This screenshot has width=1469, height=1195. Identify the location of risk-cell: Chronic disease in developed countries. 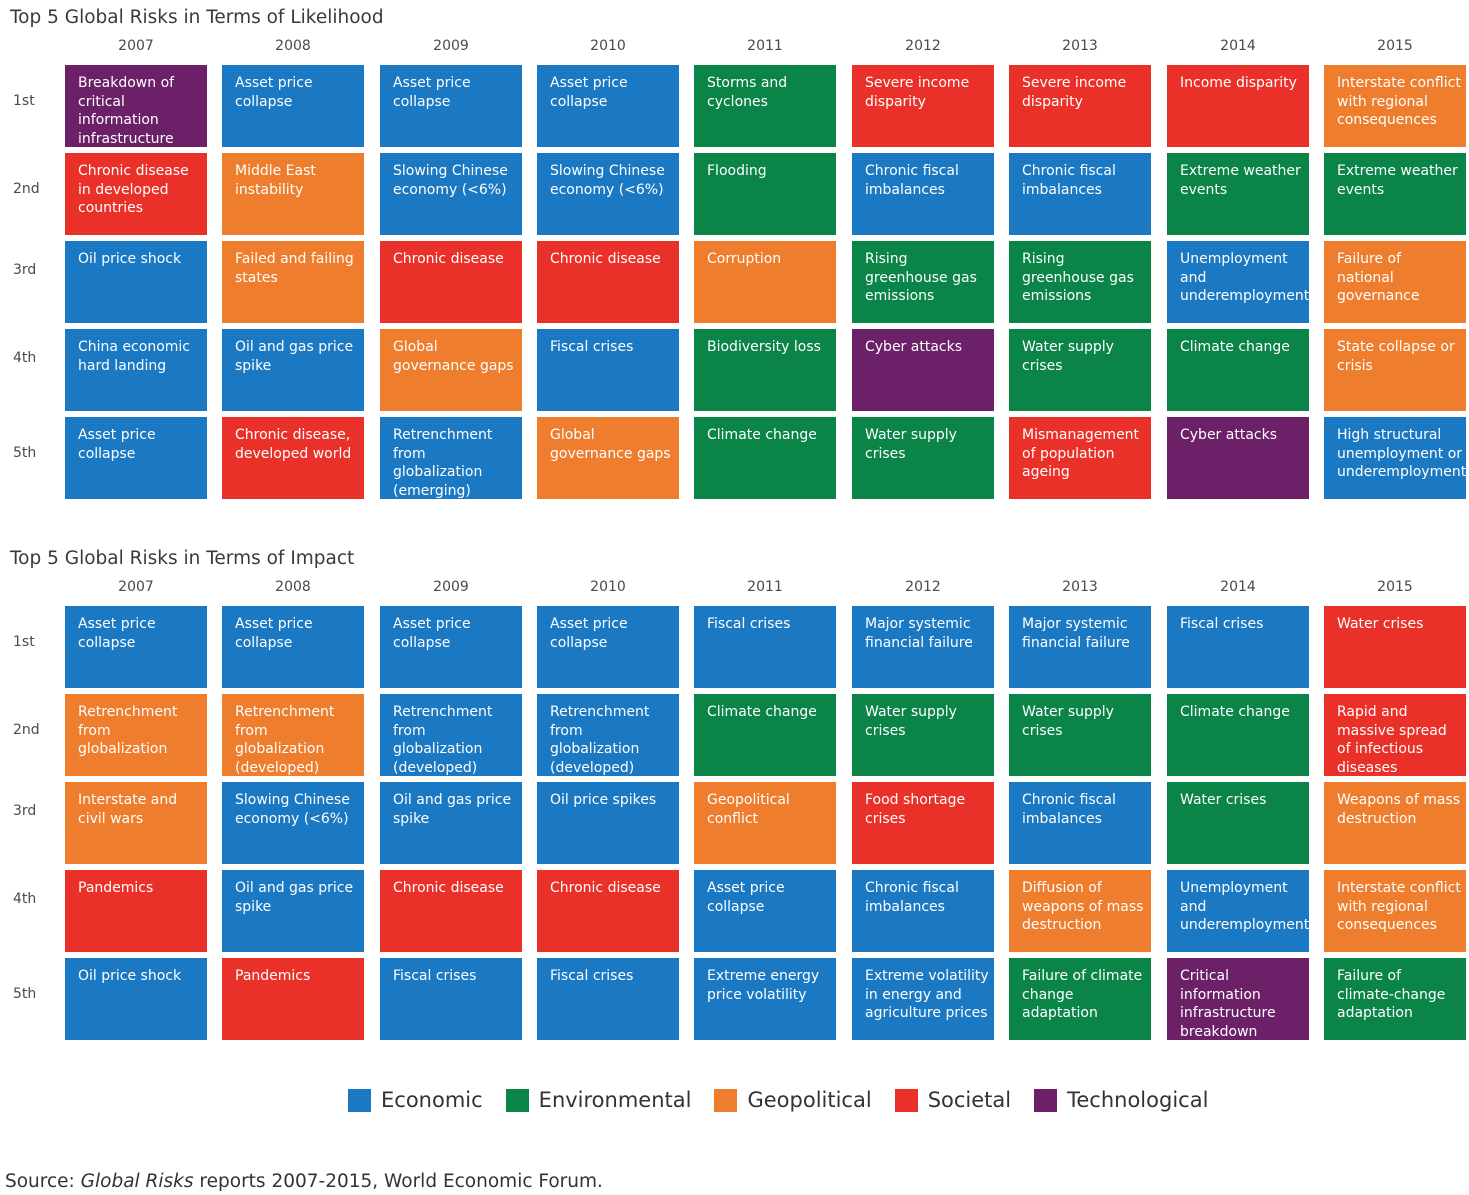
(136, 194).